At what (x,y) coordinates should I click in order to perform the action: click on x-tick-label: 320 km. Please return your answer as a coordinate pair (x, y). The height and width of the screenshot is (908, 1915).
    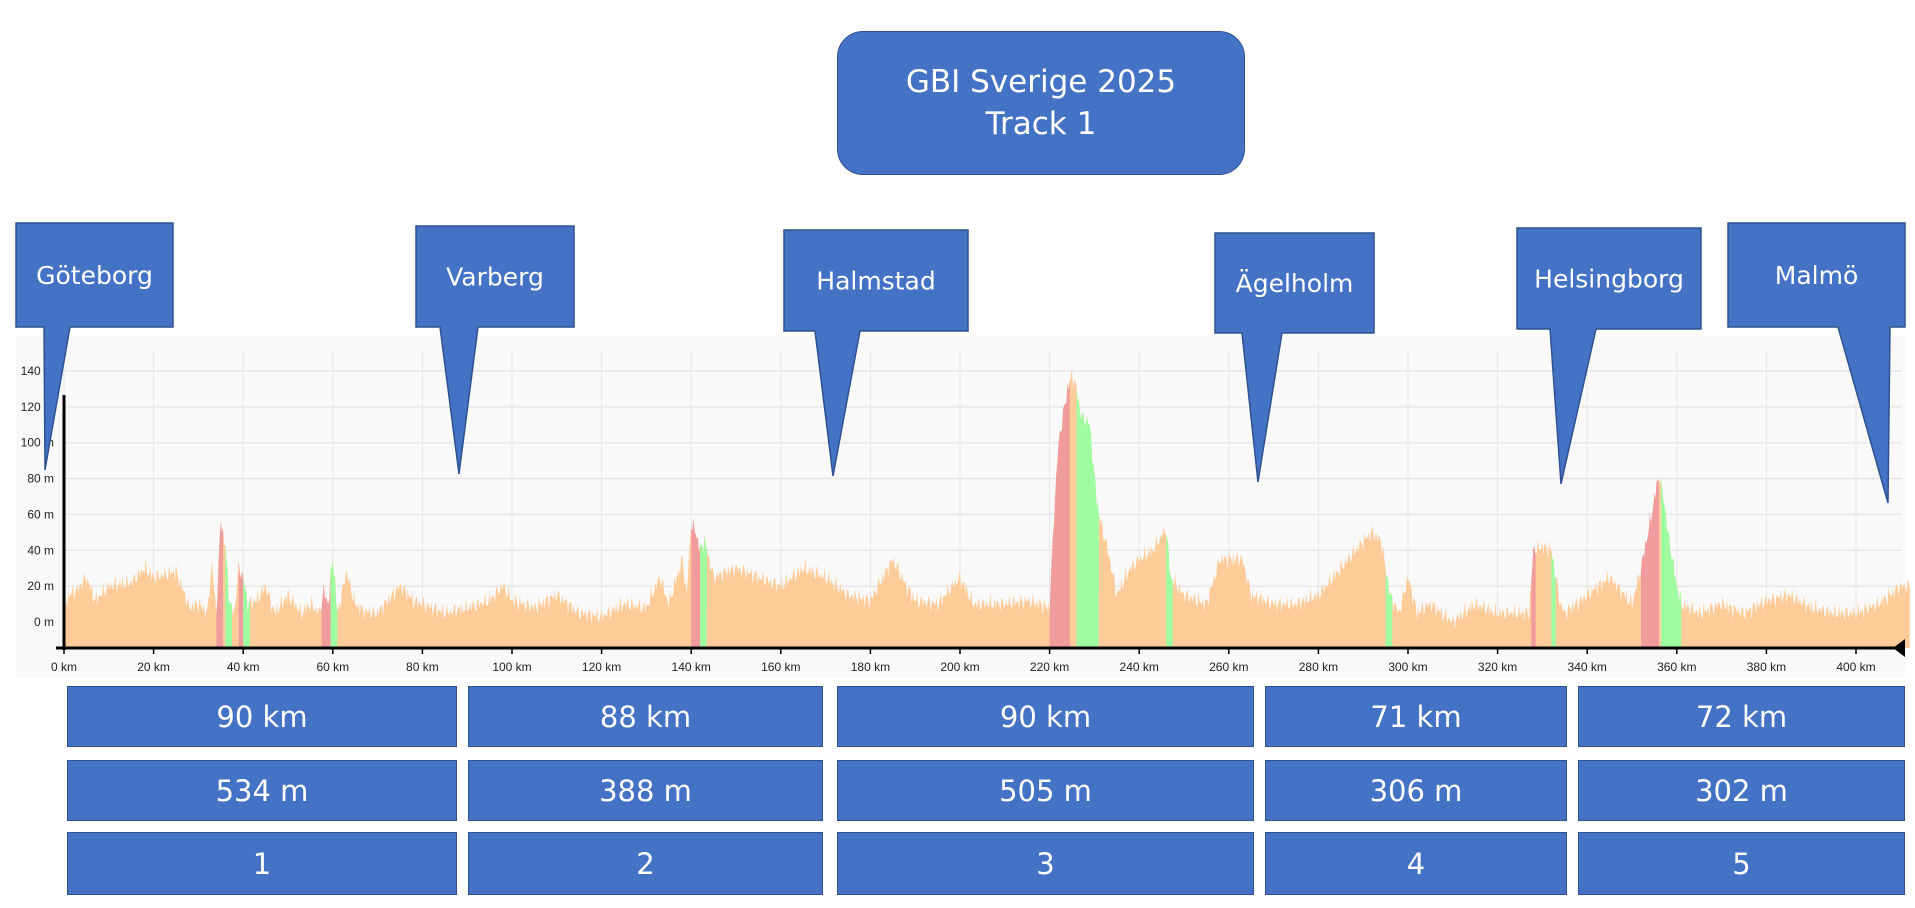
    Looking at the image, I should click on (1497, 667).